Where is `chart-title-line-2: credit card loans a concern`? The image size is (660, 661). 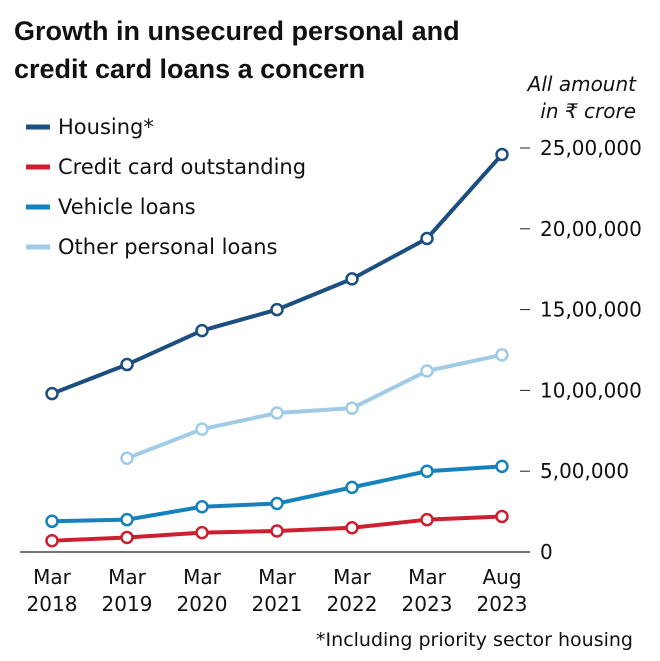 chart-title-line-2: credit card loans a concern is located at coordinates (190, 69).